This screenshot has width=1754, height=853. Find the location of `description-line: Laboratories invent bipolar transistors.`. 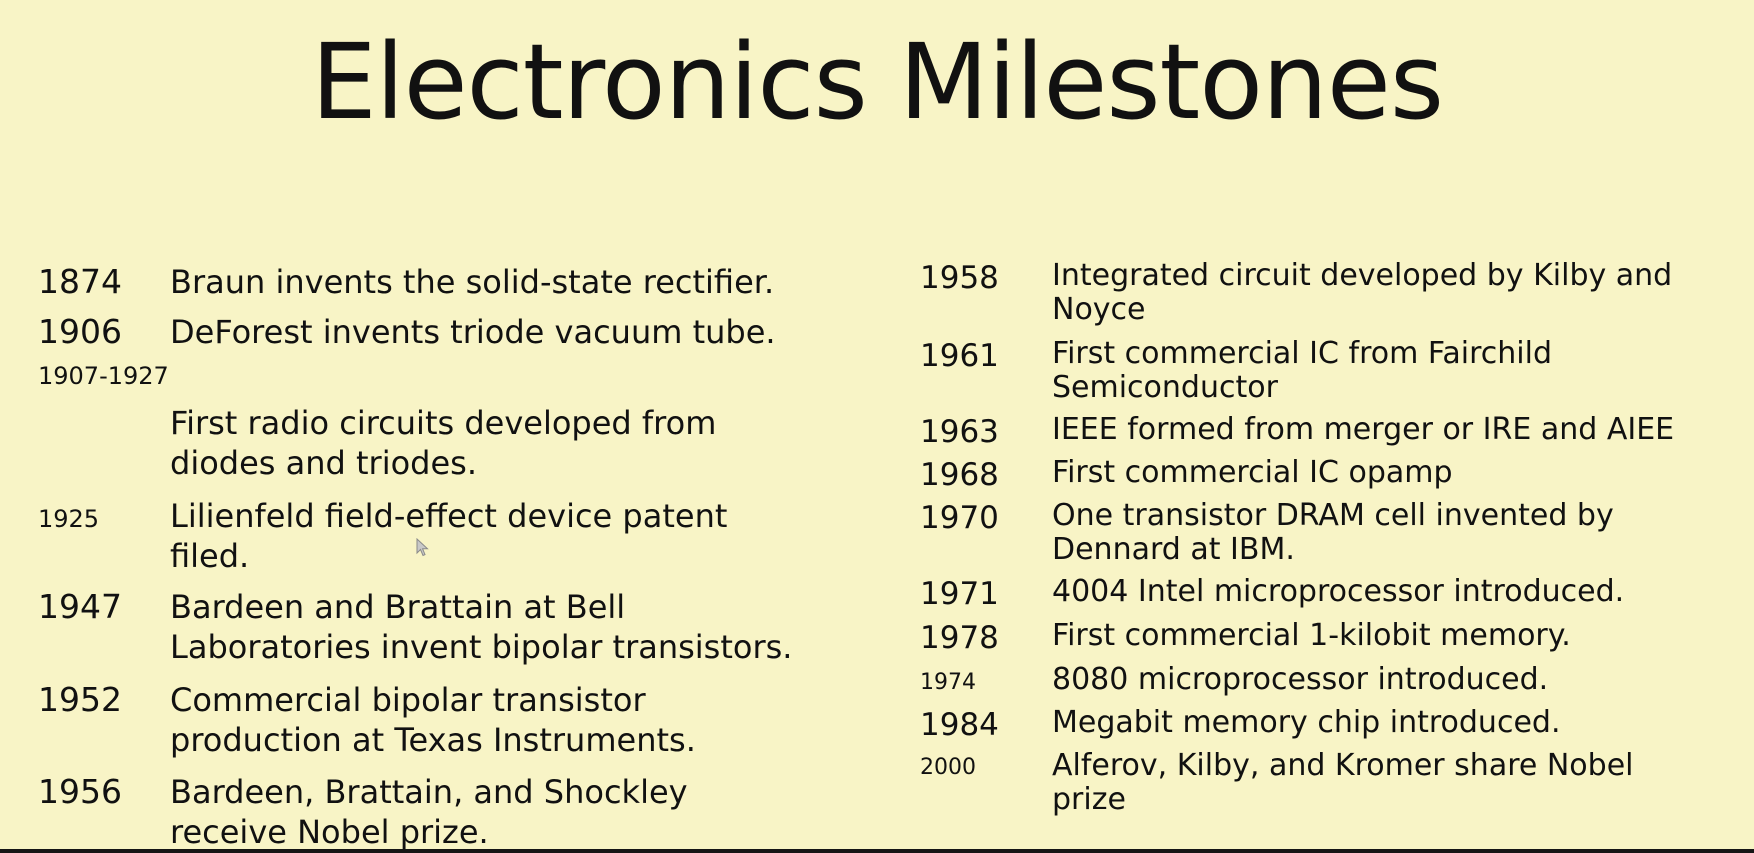

description-line: Laboratories invent bipolar transistors. is located at coordinates (481, 647).